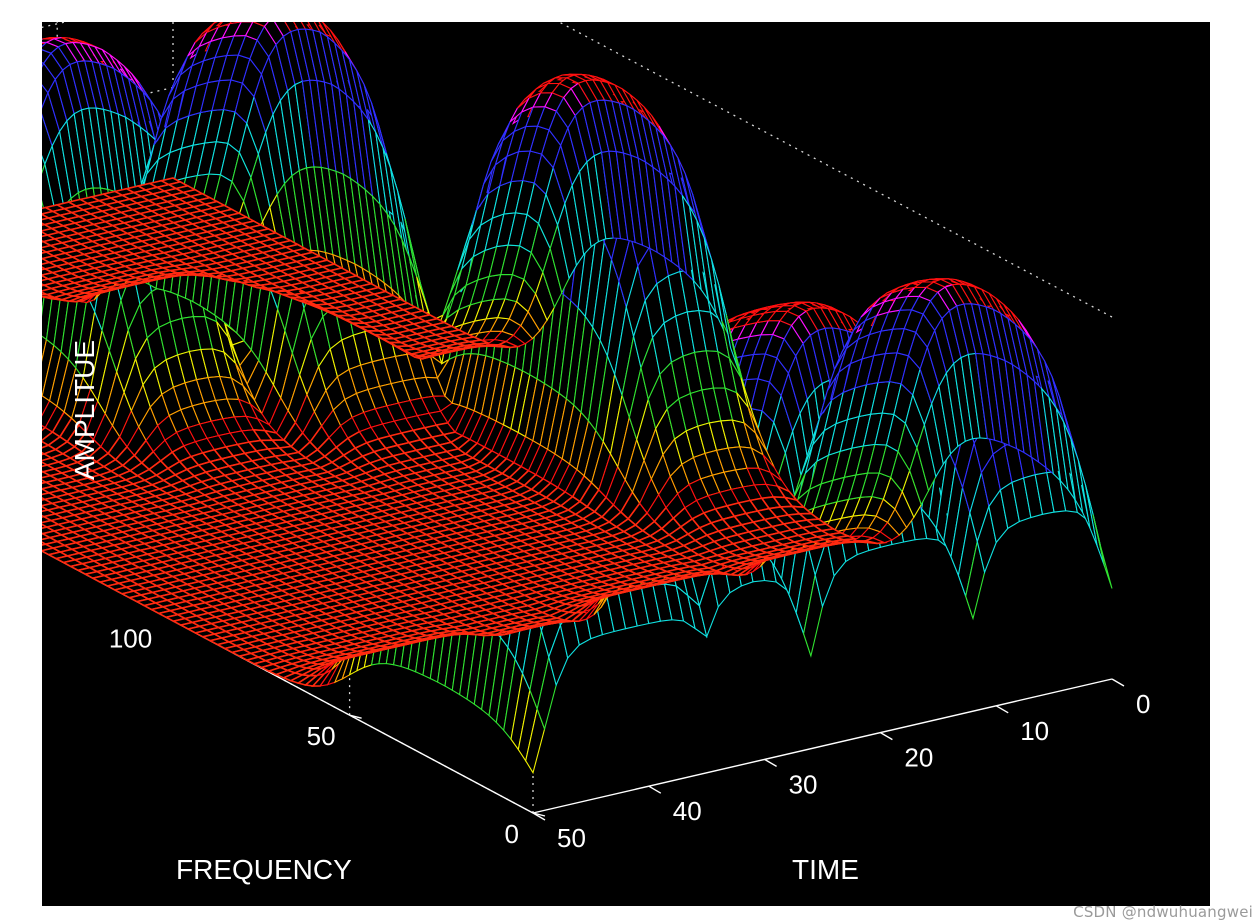 The image size is (1257, 923). What do you see at coordinates (822, 746) in the screenshot?
I see `time-axis-line` at bounding box center [822, 746].